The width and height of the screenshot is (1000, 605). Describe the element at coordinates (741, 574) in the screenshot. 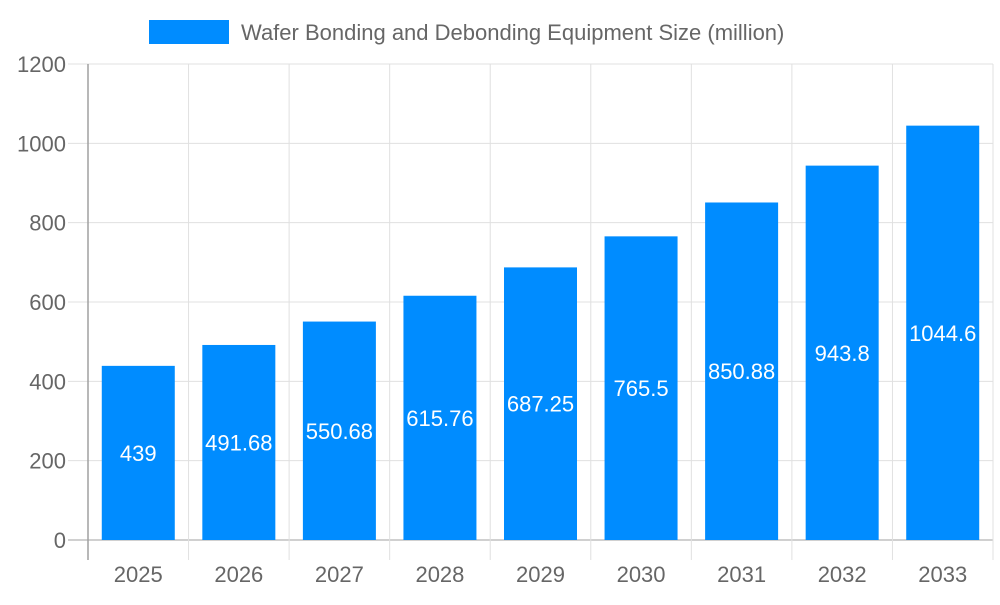

I see `x-tick-label: 2031` at that location.